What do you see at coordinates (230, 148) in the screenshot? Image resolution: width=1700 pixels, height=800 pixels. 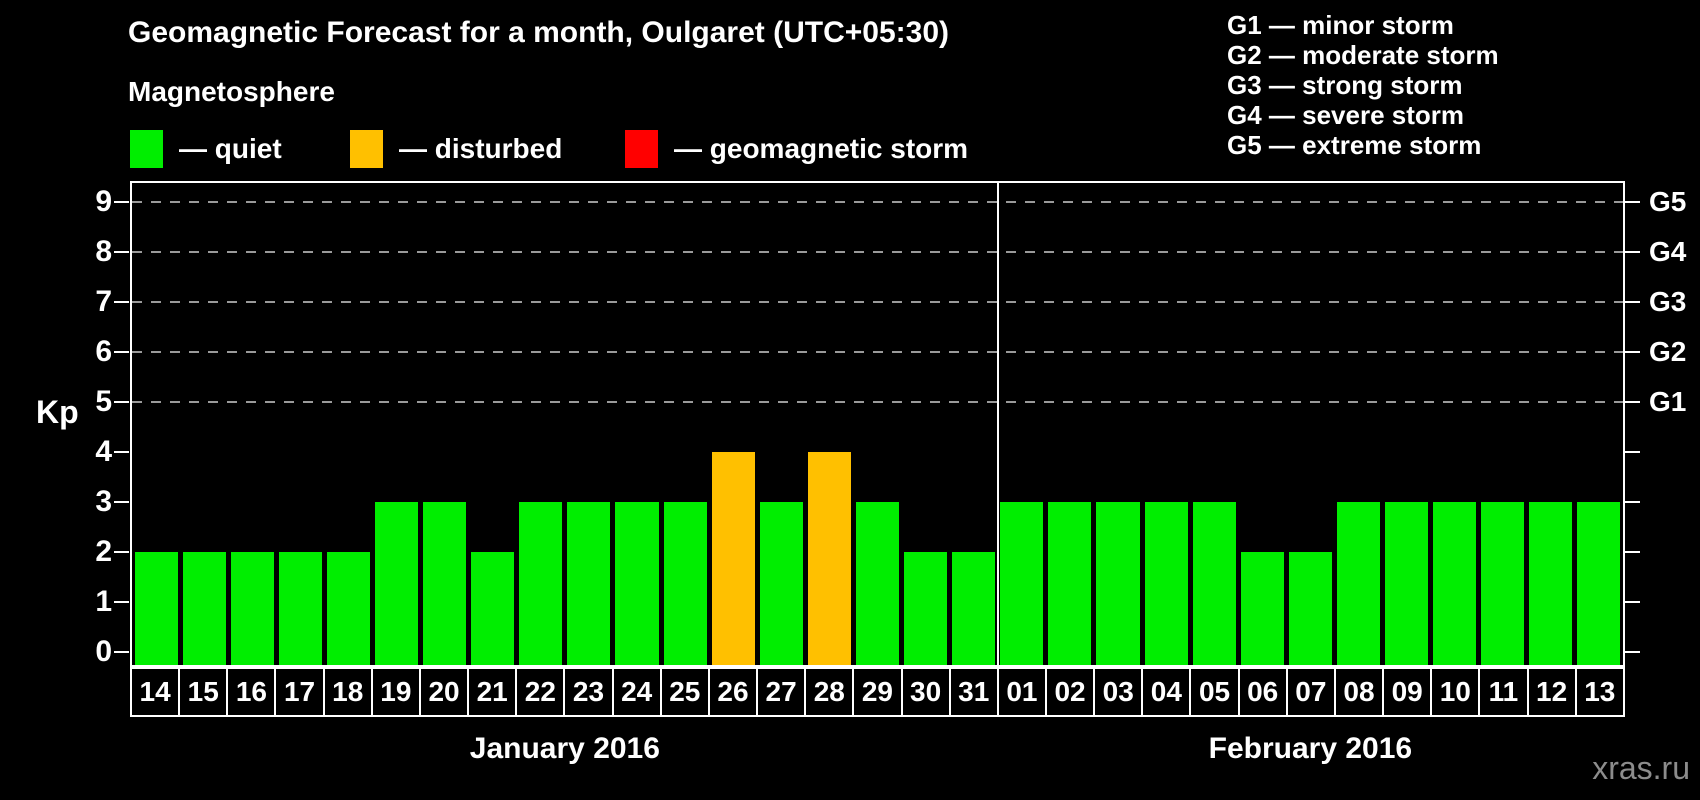 I see `legend-label-quiet: — quiet` at bounding box center [230, 148].